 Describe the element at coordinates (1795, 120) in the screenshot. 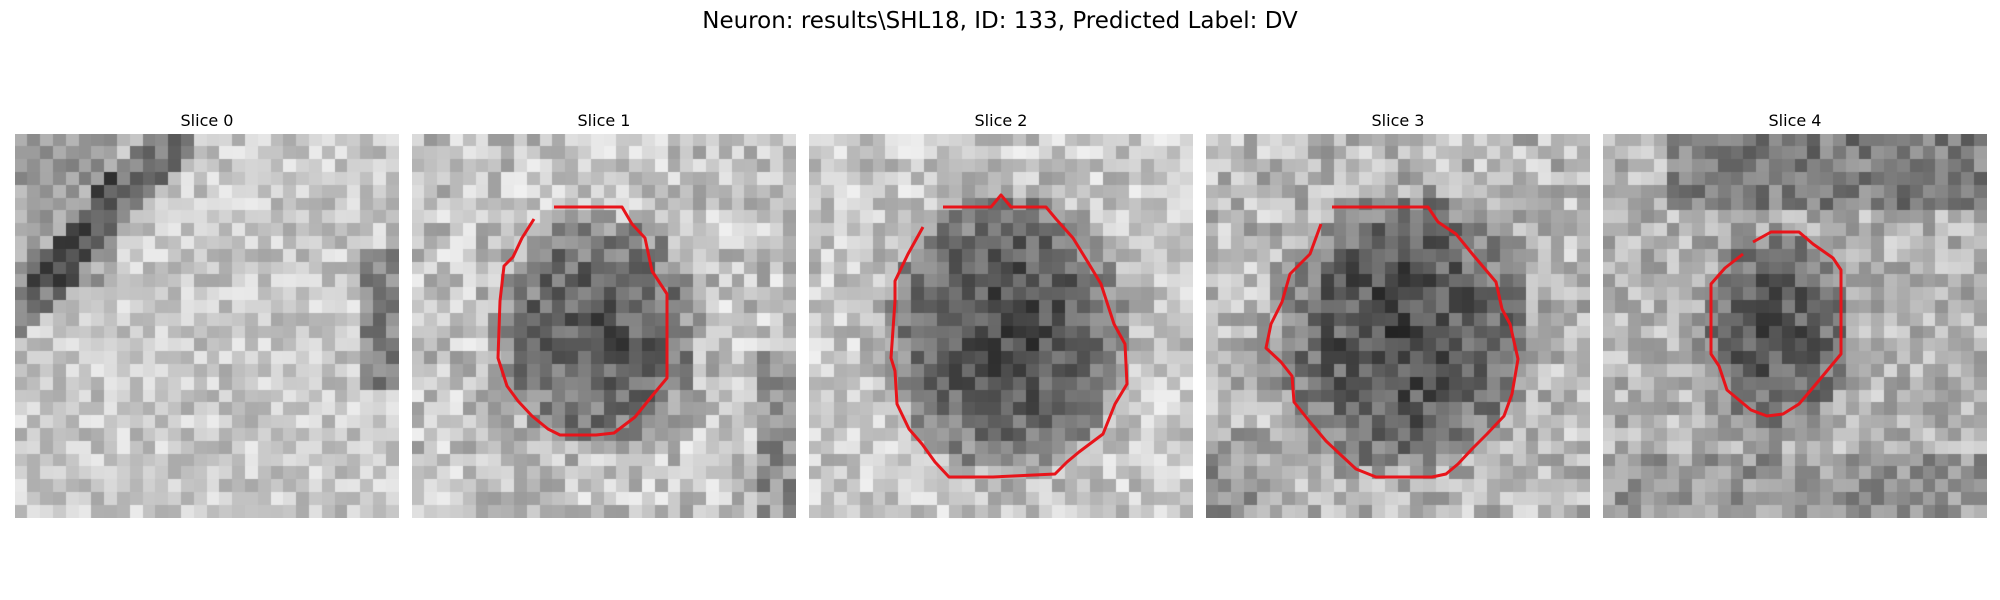

I see `slice-title: Slice 4` at that location.